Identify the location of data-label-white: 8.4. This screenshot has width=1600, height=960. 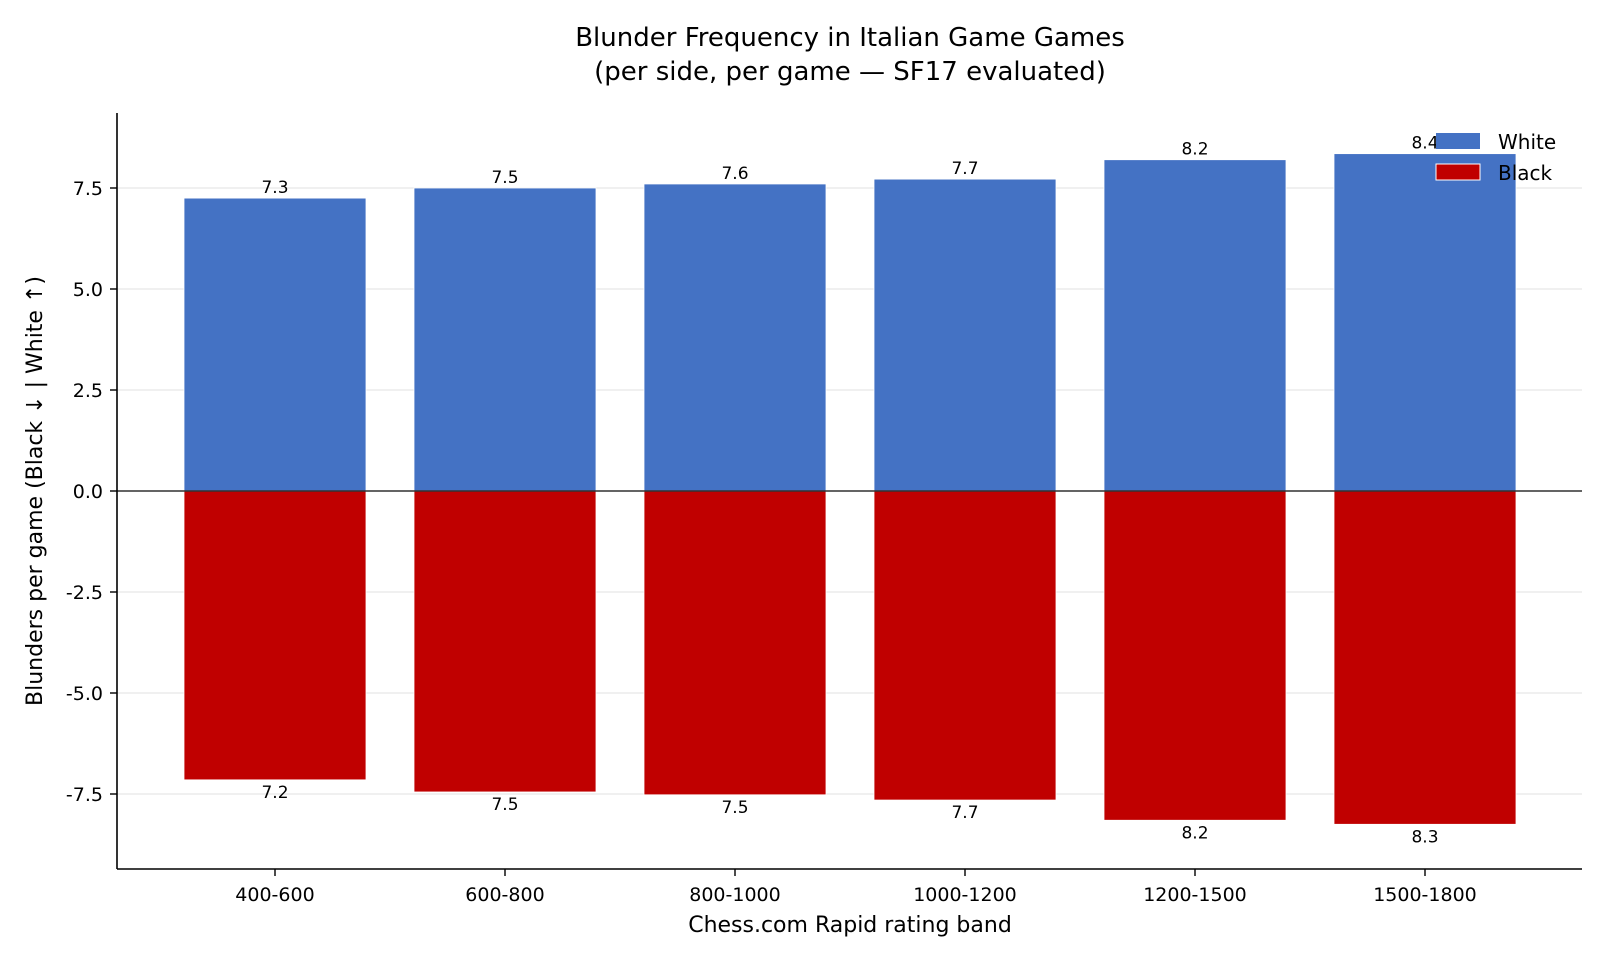
(1424, 144).